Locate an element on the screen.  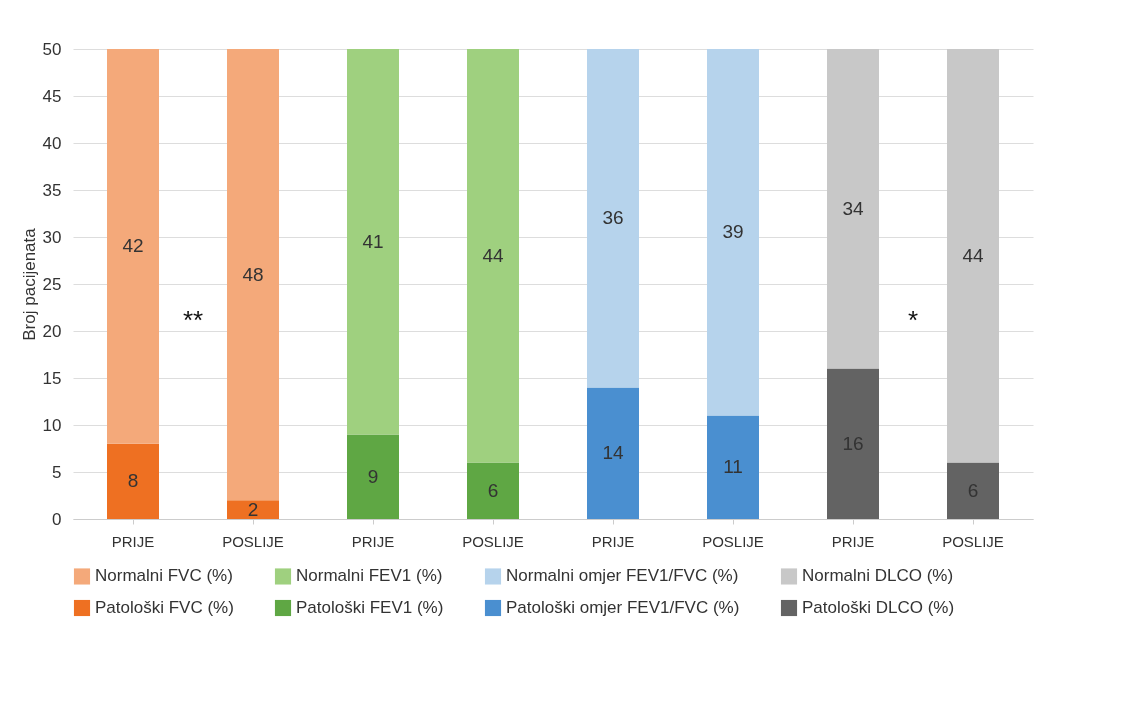
data-label: 8 is located at coordinates (133, 481).